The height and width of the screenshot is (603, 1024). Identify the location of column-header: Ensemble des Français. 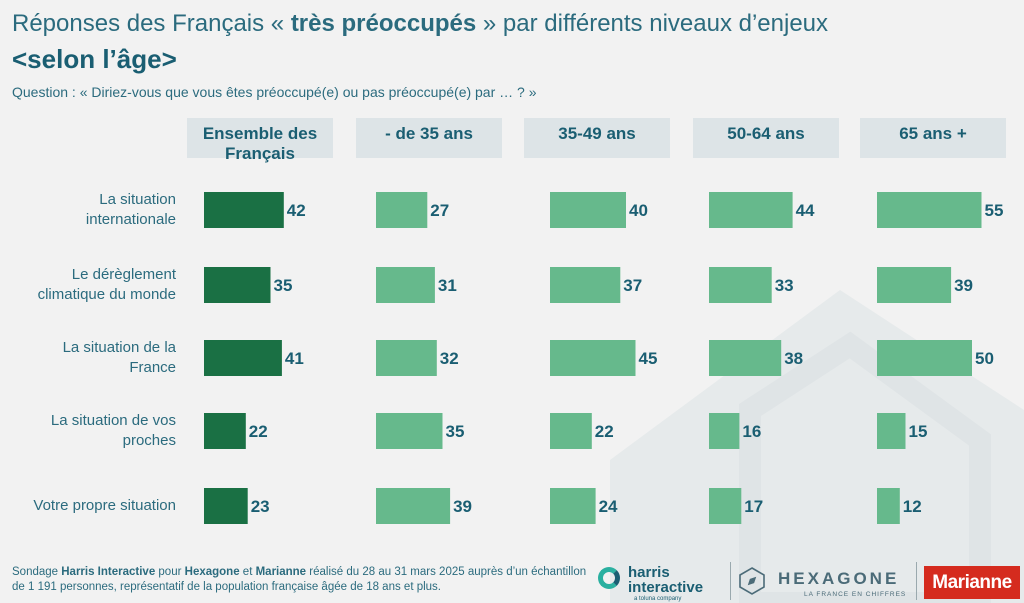
(260, 140).